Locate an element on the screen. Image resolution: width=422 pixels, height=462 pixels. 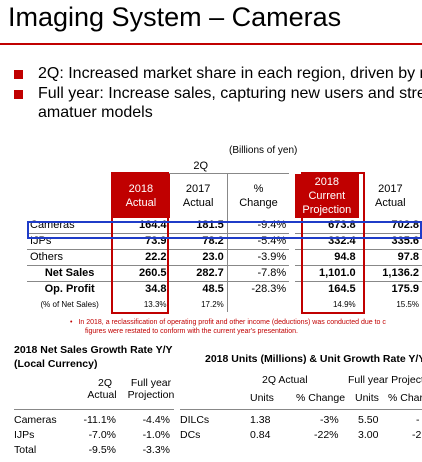
growth-col-q: 2Q Actual is located at coordinates (102, 389).